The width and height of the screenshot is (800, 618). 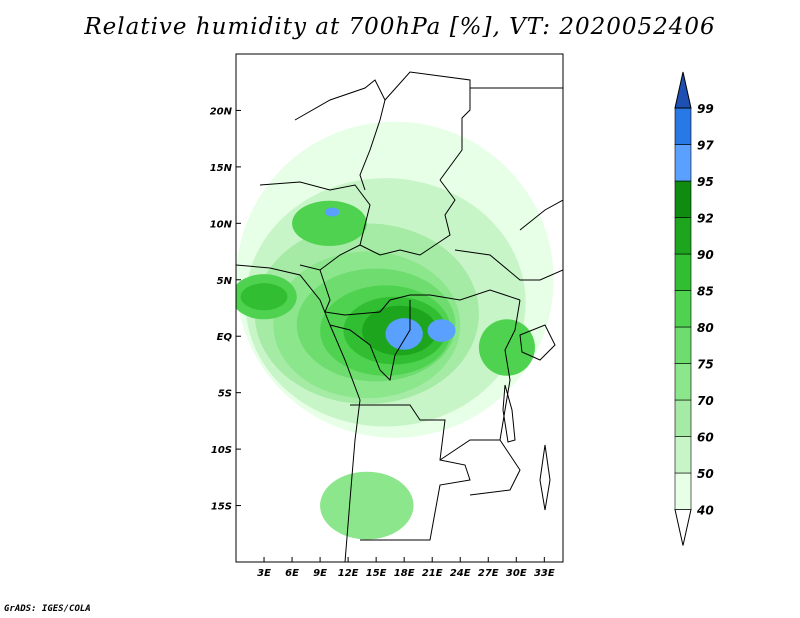 What do you see at coordinates (705, 146) in the screenshot?
I see `colorbar-label-97: 97` at bounding box center [705, 146].